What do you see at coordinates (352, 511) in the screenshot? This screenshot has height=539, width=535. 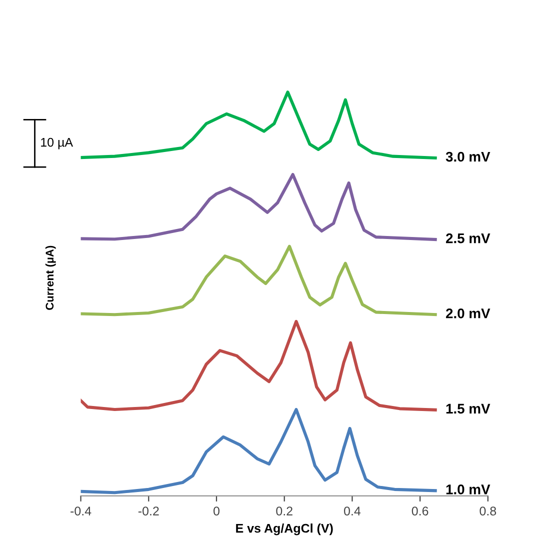 I see `x-tick-label: 0.4` at bounding box center [352, 511].